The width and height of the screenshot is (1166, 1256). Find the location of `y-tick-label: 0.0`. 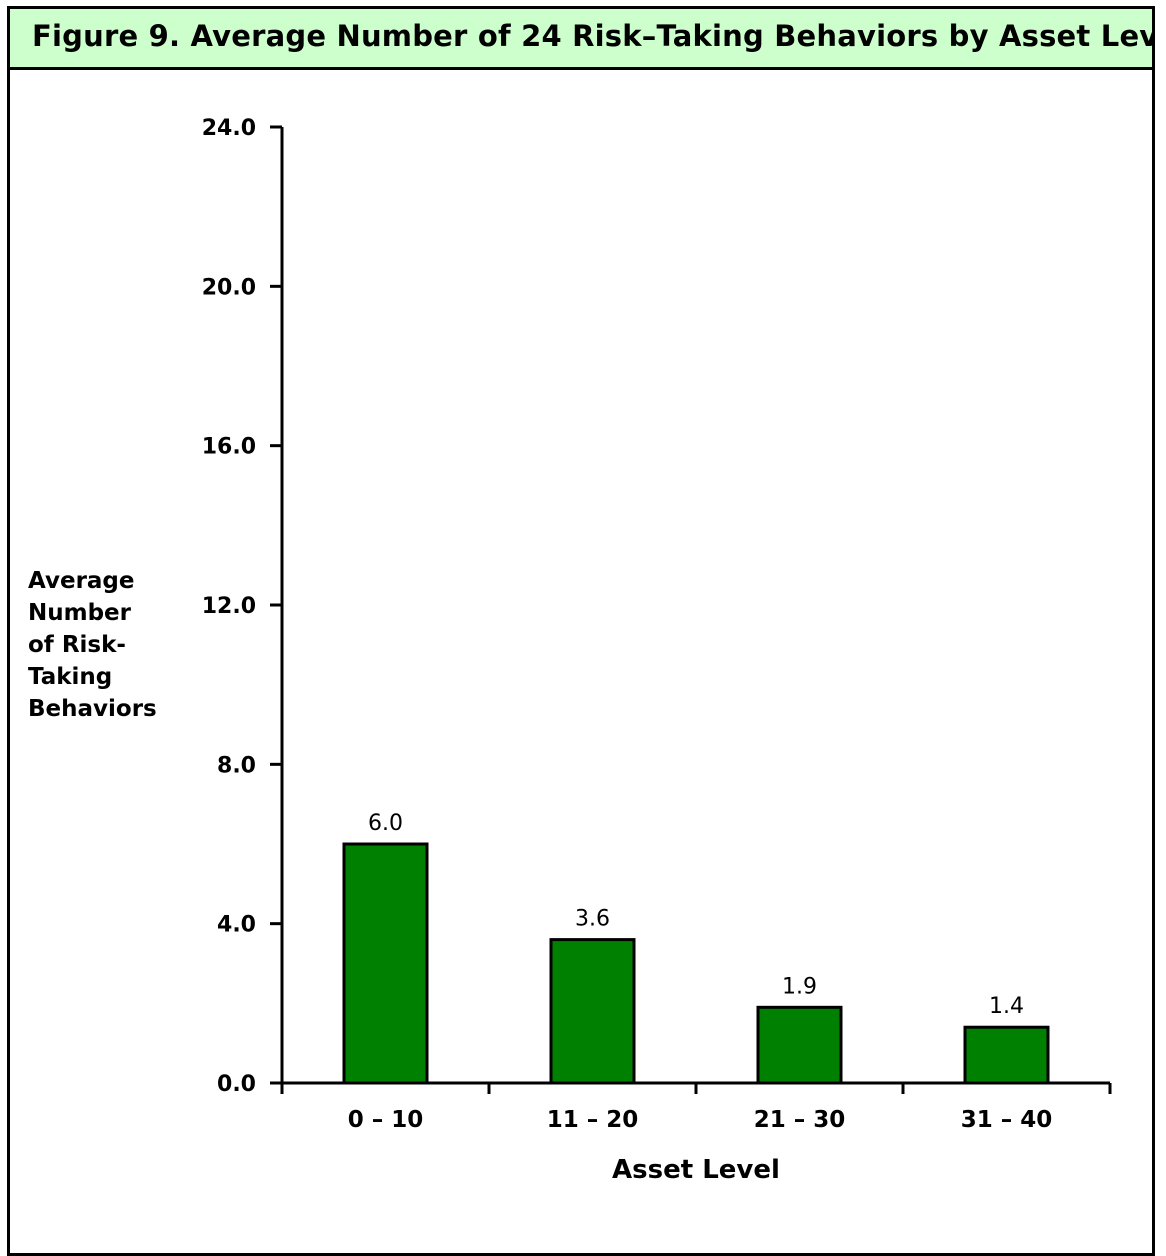

y-tick-label: 0.0 is located at coordinates (236, 1084).